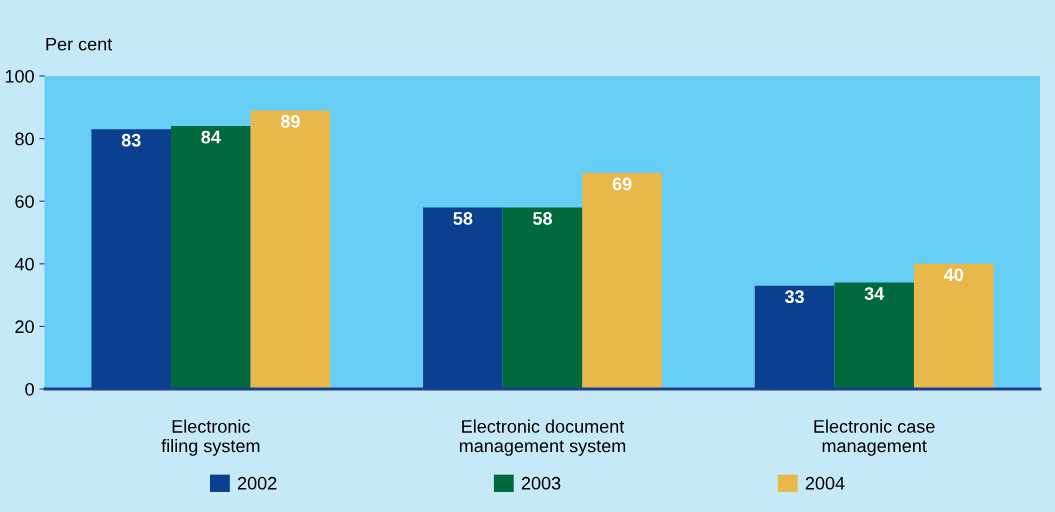 The width and height of the screenshot is (1055, 512). What do you see at coordinates (874, 293) in the screenshot?
I see `data-label: 34` at bounding box center [874, 293].